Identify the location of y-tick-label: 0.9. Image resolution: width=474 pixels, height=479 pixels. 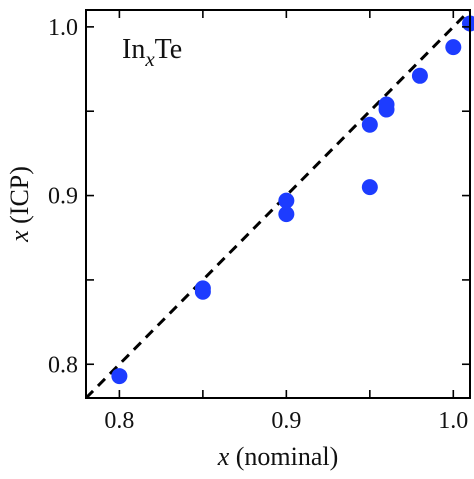
(63, 197).